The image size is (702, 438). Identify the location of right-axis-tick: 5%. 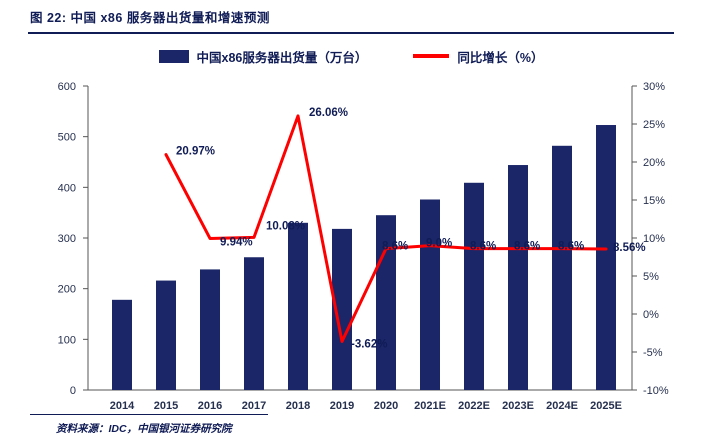
(651, 277).